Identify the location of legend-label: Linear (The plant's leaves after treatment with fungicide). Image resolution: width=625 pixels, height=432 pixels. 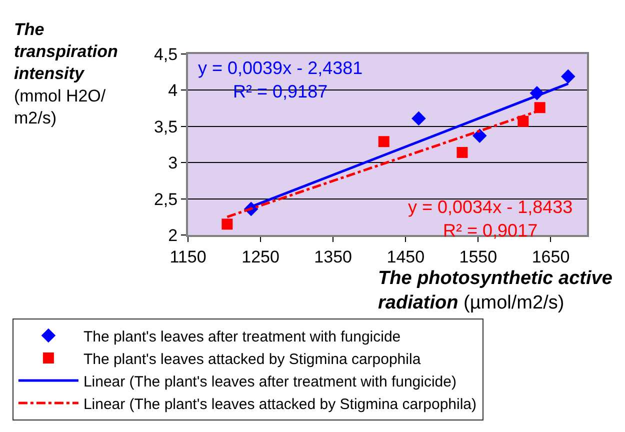
(270, 381).